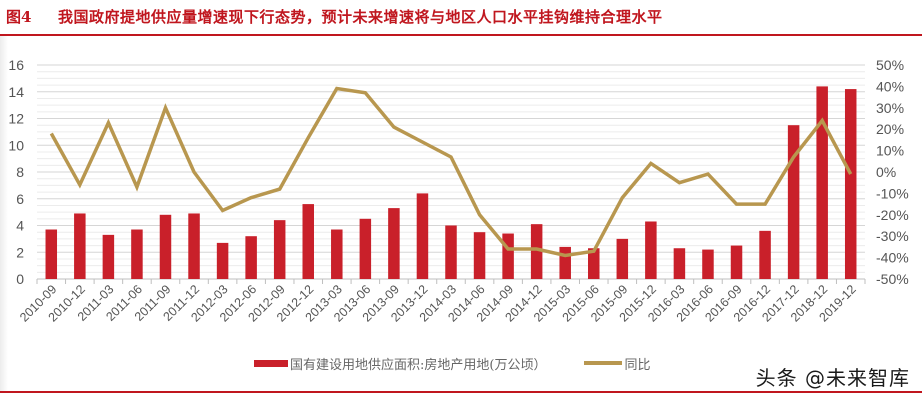 The image size is (922, 401). Describe the element at coordinates (418, 365) in the screenshot. I see `legend-bar-label: 国有建设用地供应面积:房地产用地(万公顷）` at that location.